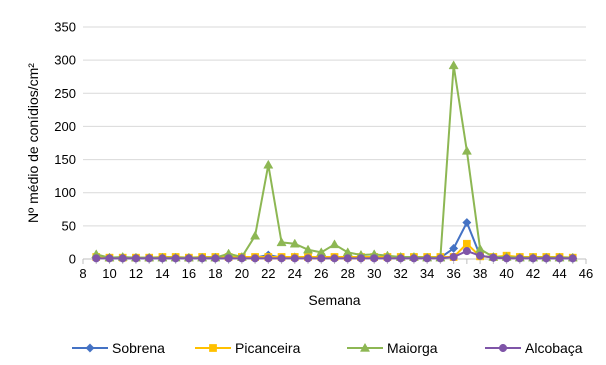 Image resolution: width=606 pixels, height=365 pixels. Describe the element at coordinates (162, 273) in the screenshot. I see `x-tick-label: 14` at that location.